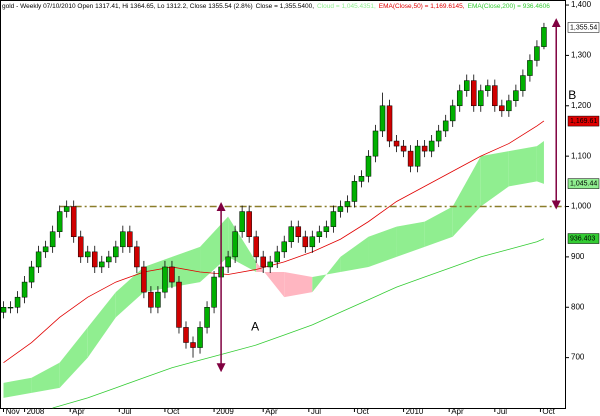 This screenshot has height=416, width=600. Describe the element at coordinates (509, 6) in the screenshot. I see `header-part: EMA(Close,200) = 936.4606` at that location.